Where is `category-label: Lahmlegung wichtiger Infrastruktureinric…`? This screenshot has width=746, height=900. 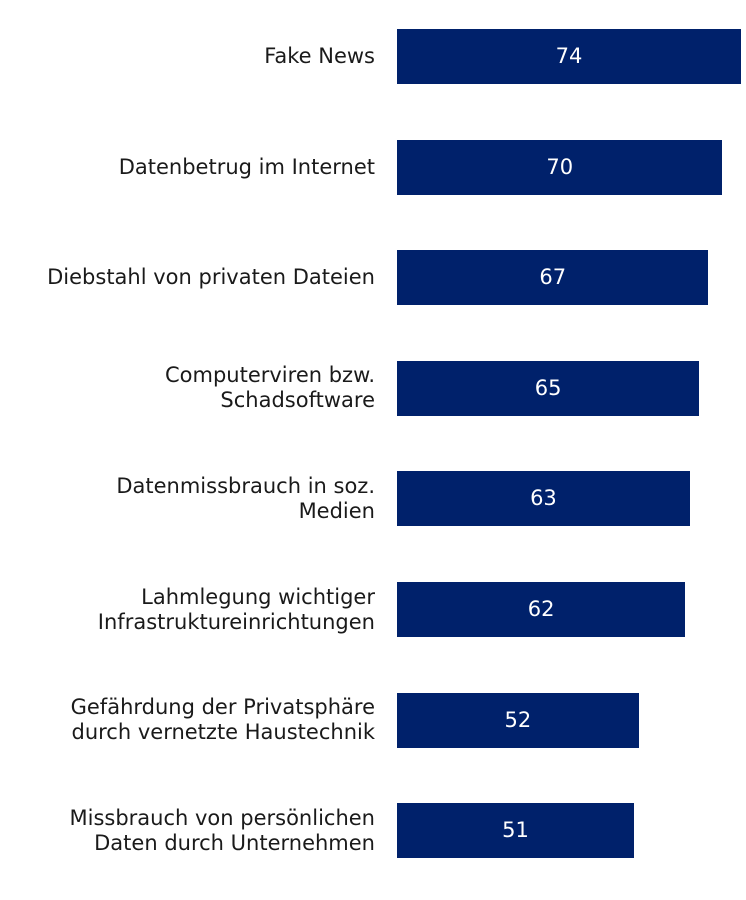 category-label: Lahmlegung wichtiger Infrastruktureinric… is located at coordinates (236, 609).